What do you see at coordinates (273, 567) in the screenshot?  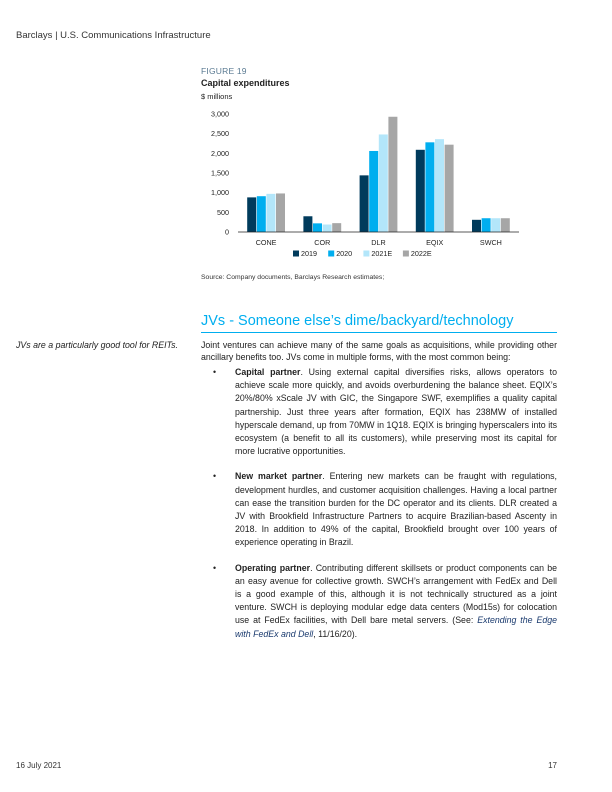 I see `bullet-title: Operating partner` at bounding box center [273, 567].